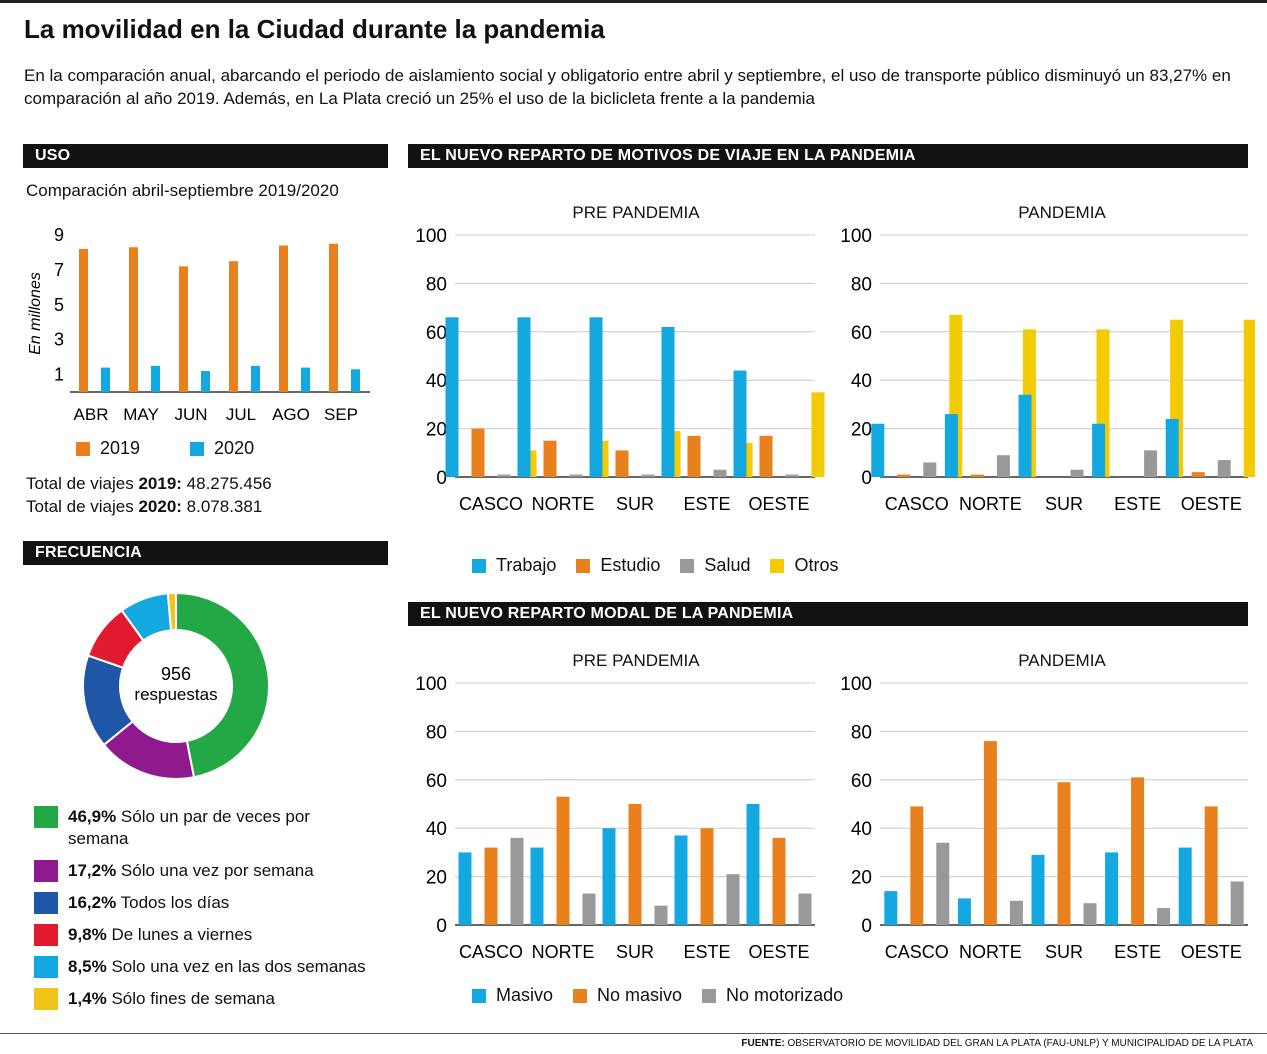 The image size is (1267, 1054). Describe the element at coordinates (355, 380) in the screenshot. I see `bar-2020-SEP` at that location.